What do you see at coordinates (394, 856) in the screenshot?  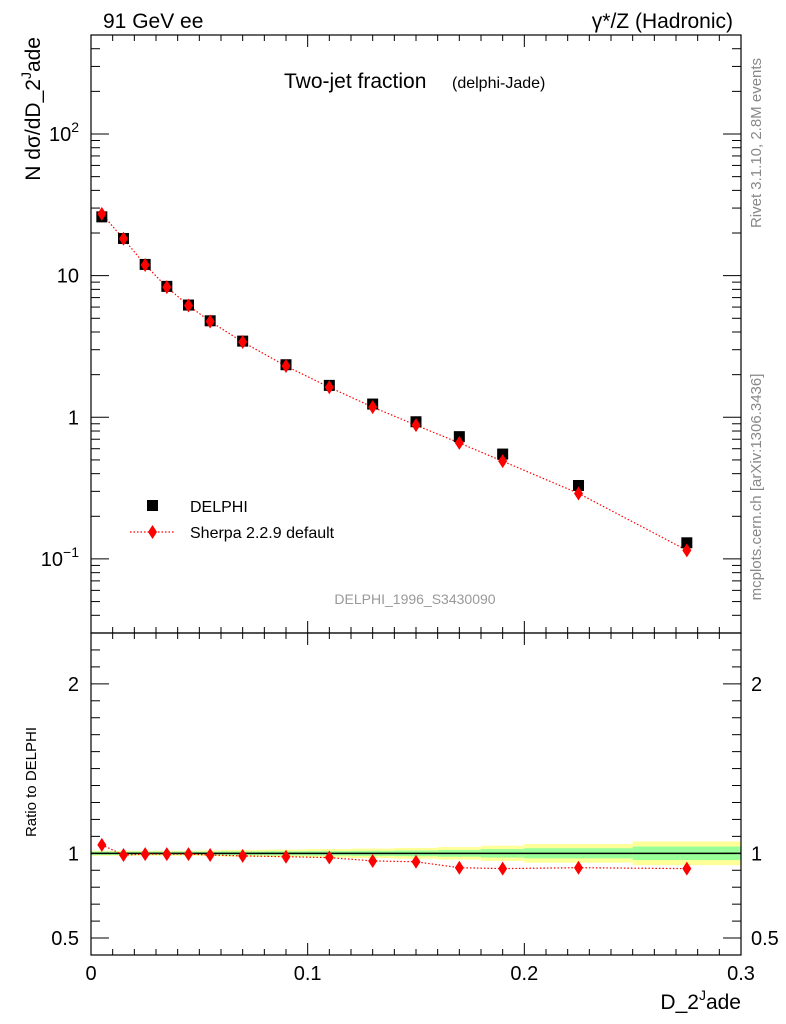 I see `ratio-series` at bounding box center [394, 856].